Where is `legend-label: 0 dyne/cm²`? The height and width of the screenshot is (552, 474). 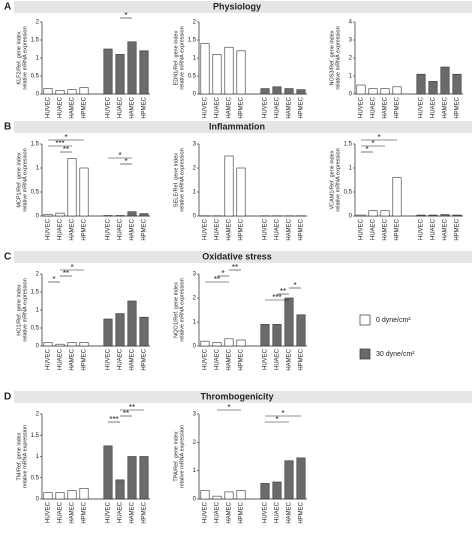
legend-label: 0 dyne/cm² is located at coordinates (393, 320).